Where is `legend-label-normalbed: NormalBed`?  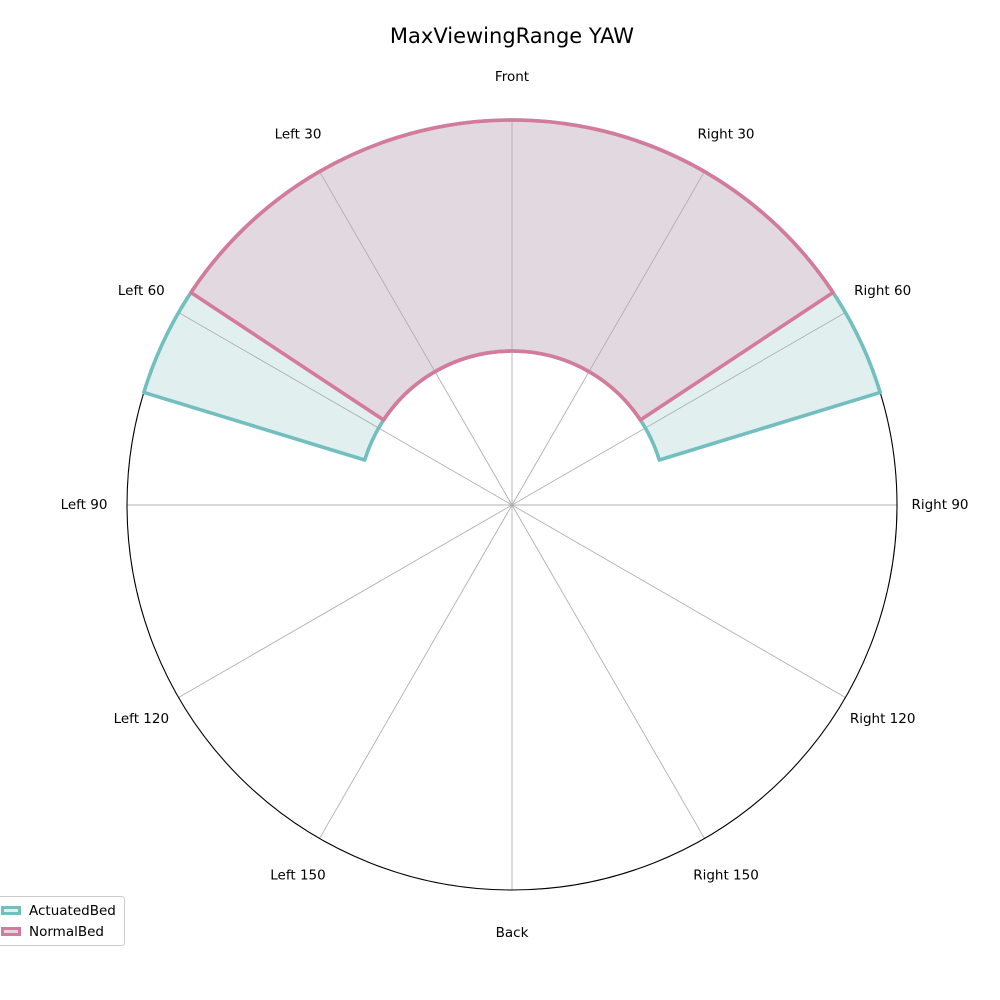 legend-label-normalbed: NormalBed is located at coordinates (66, 931).